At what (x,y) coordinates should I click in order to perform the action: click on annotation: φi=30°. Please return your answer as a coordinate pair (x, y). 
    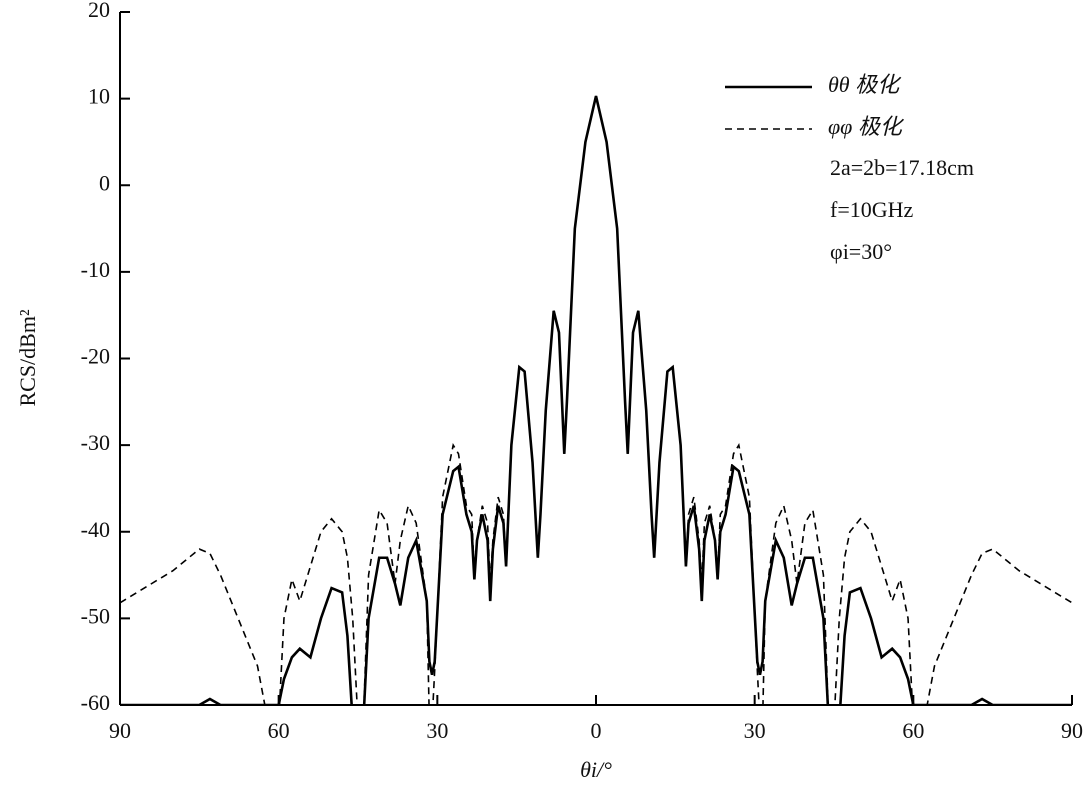
    Looking at the image, I should click on (861, 251).